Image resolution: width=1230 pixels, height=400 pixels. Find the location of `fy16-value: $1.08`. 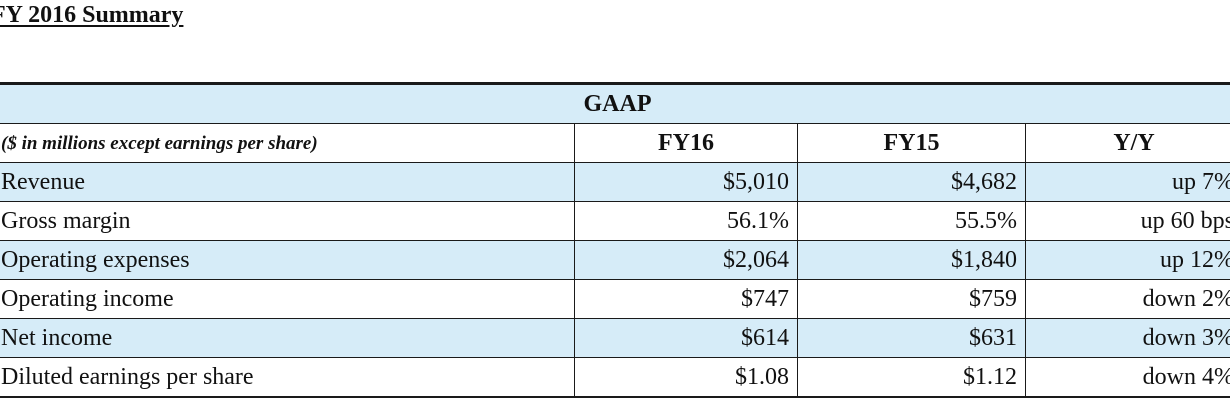

fy16-value: $1.08 is located at coordinates (686, 377).